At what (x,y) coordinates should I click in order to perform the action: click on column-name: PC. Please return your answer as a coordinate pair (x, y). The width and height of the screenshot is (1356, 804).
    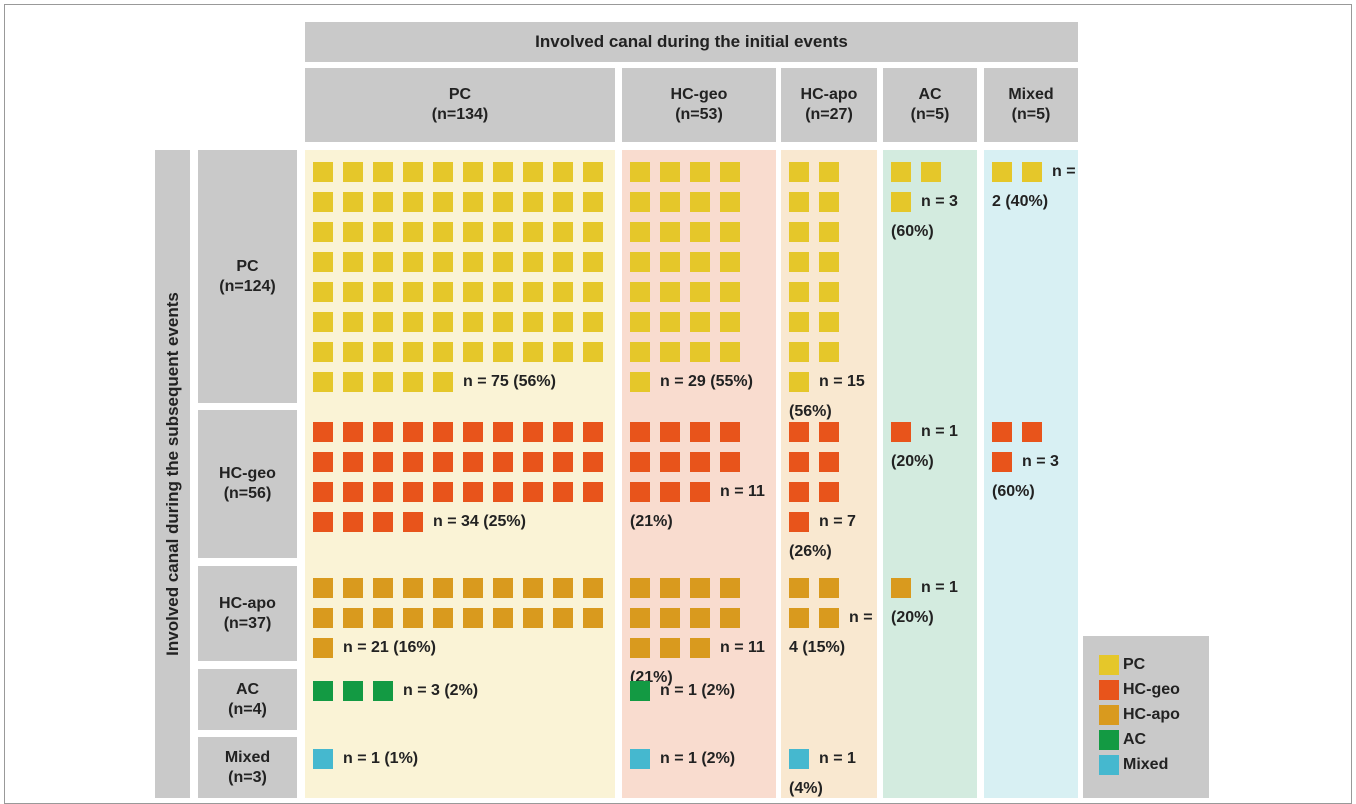
    Looking at the image, I should click on (460, 94).